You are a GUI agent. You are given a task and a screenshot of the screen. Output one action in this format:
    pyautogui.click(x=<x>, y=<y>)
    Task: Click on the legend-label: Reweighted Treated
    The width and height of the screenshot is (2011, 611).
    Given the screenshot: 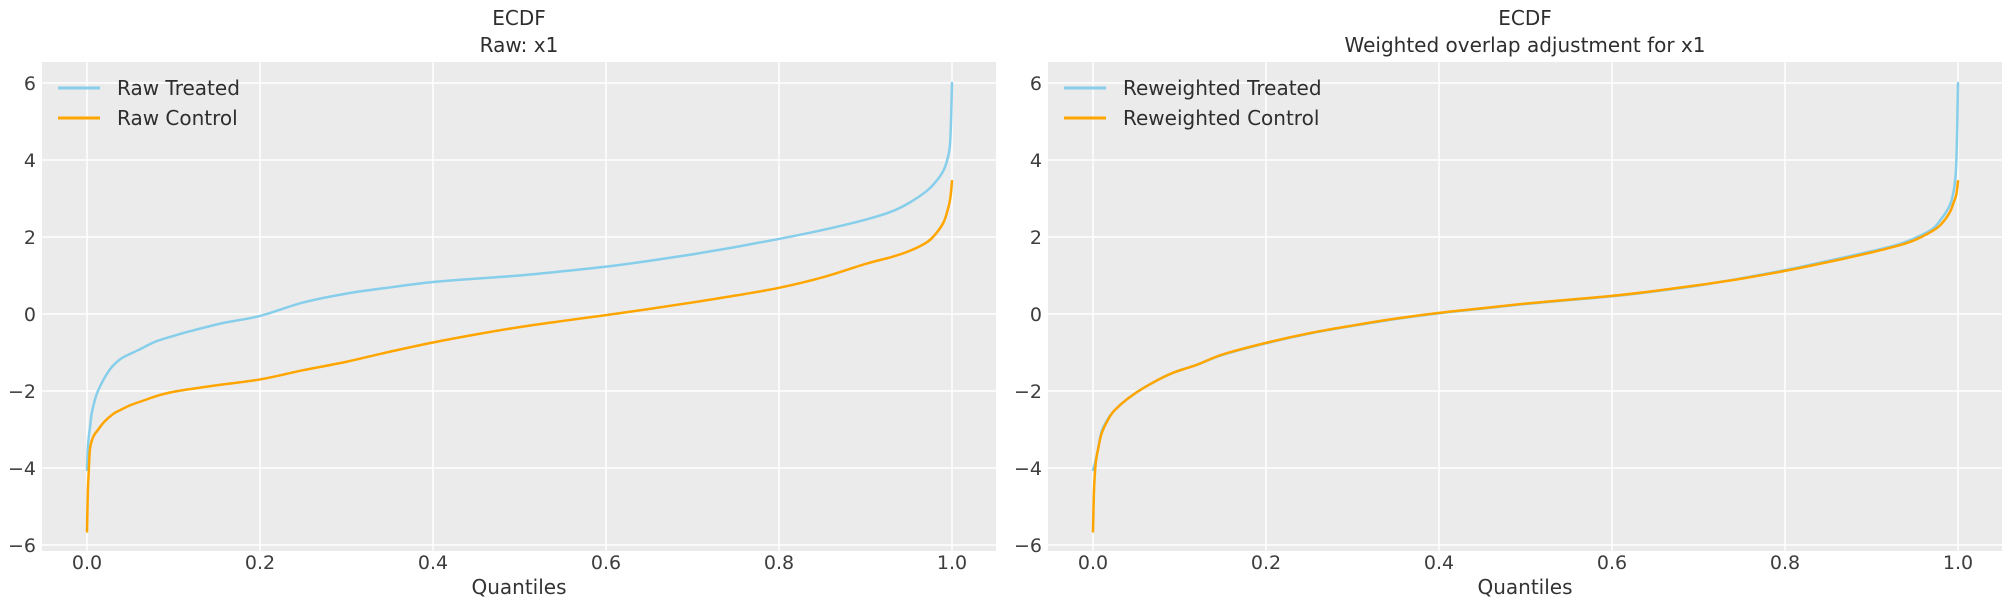 What is the action you would take?
    pyautogui.click(x=1222, y=88)
    